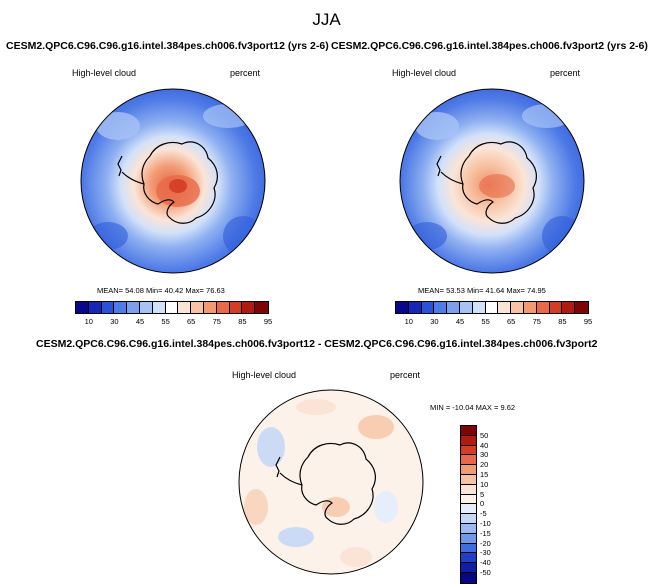  I want to click on main-title: JJA, so click(326, 19).